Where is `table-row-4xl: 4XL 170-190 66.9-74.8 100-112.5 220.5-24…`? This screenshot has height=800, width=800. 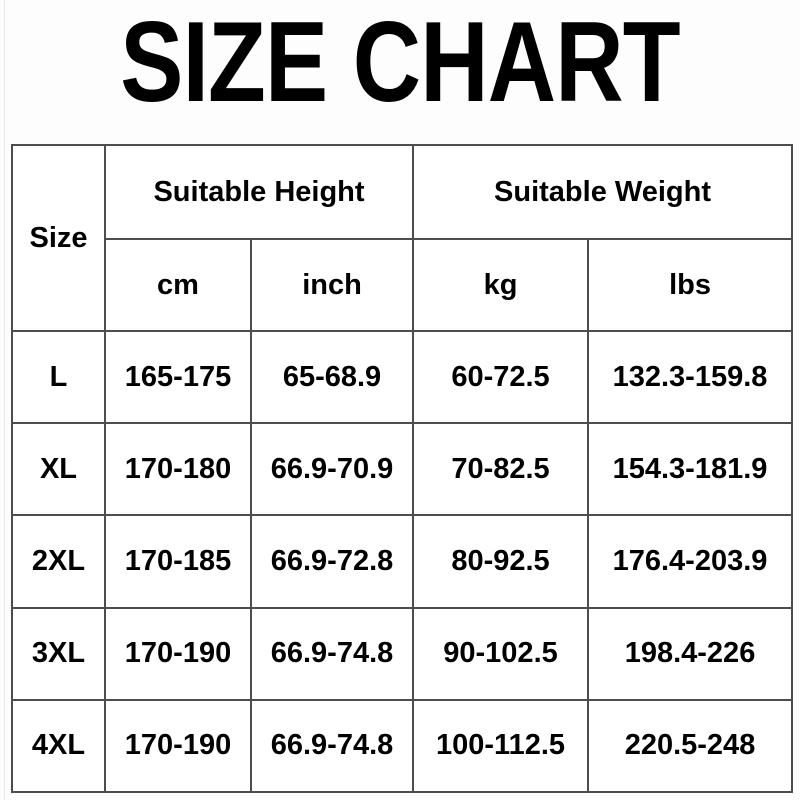 table-row-4xl: 4XL 170-190 66.9-74.8 100-112.5 220.5-24… is located at coordinates (402, 746).